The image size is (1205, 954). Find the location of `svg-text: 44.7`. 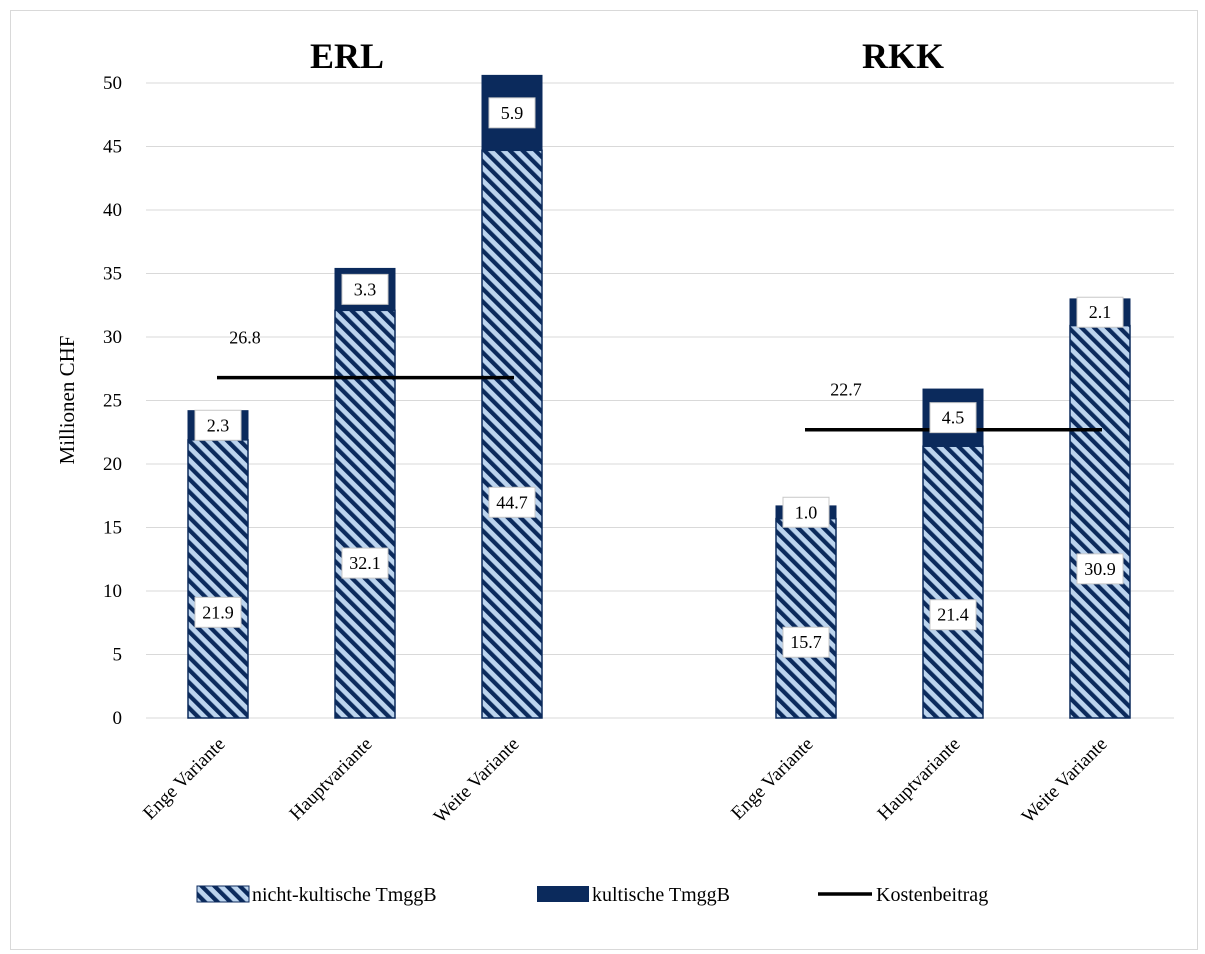

svg-text: 44.7 is located at coordinates (512, 502).